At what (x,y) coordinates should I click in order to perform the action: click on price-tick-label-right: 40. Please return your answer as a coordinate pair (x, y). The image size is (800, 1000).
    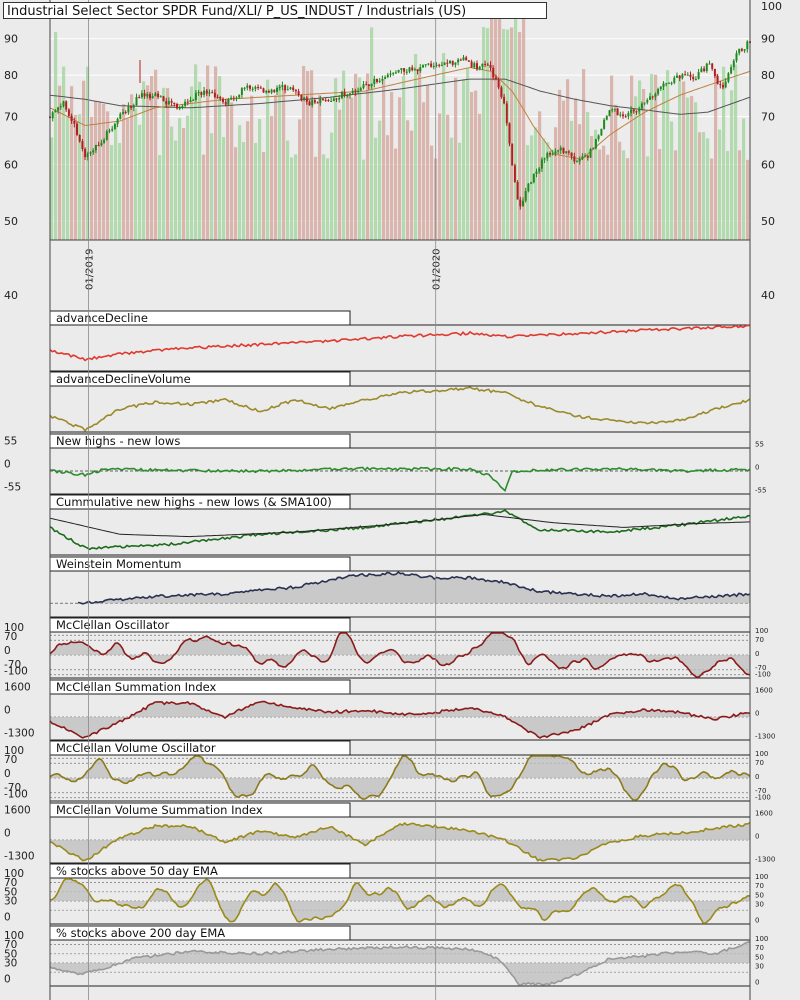
    Looking at the image, I should click on (768, 295).